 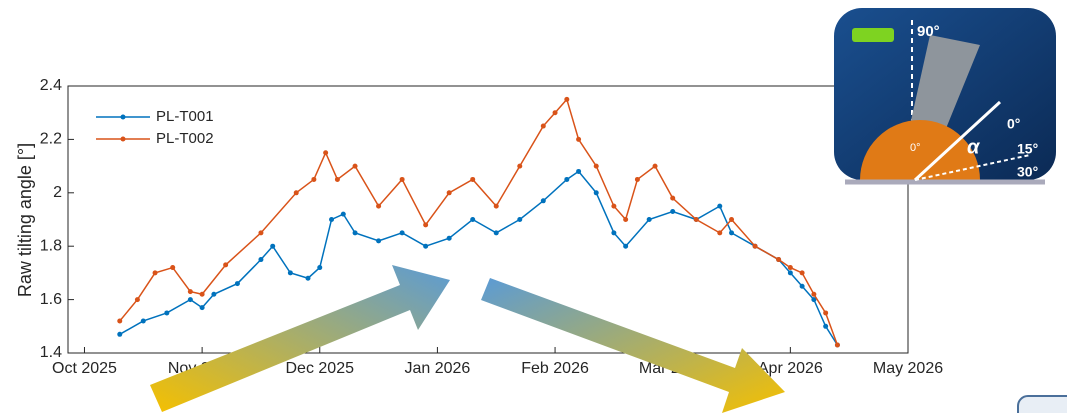 I want to click on legend-label: PL-T002, so click(x=185, y=138).